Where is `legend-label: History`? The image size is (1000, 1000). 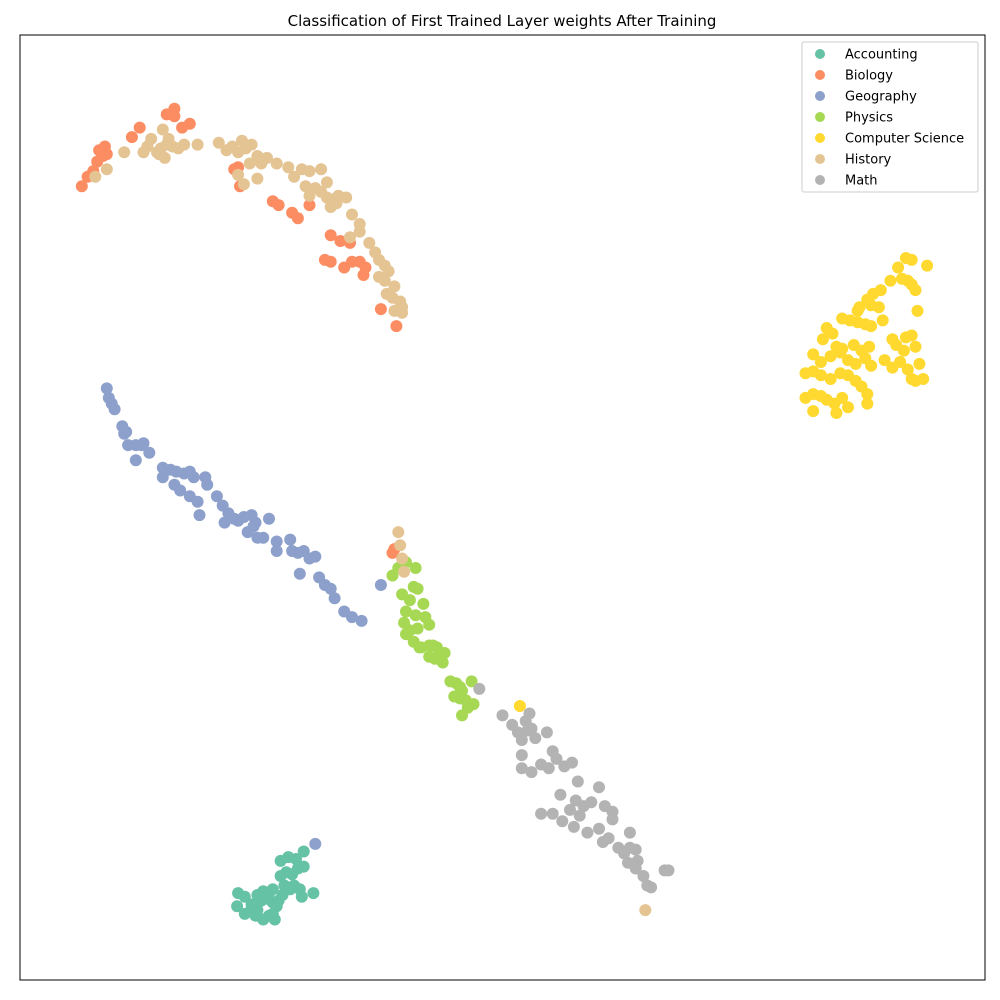
legend-label: History is located at coordinates (868, 160).